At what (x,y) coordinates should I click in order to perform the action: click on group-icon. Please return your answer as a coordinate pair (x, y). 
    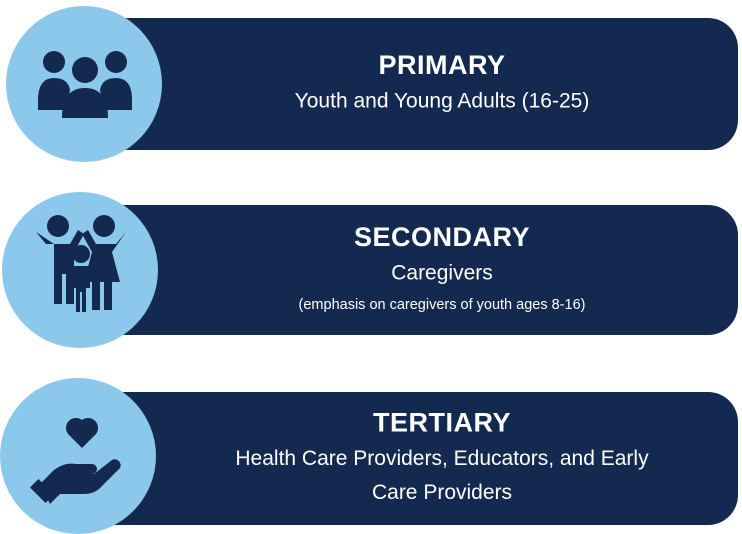
    Looking at the image, I should click on (85, 84).